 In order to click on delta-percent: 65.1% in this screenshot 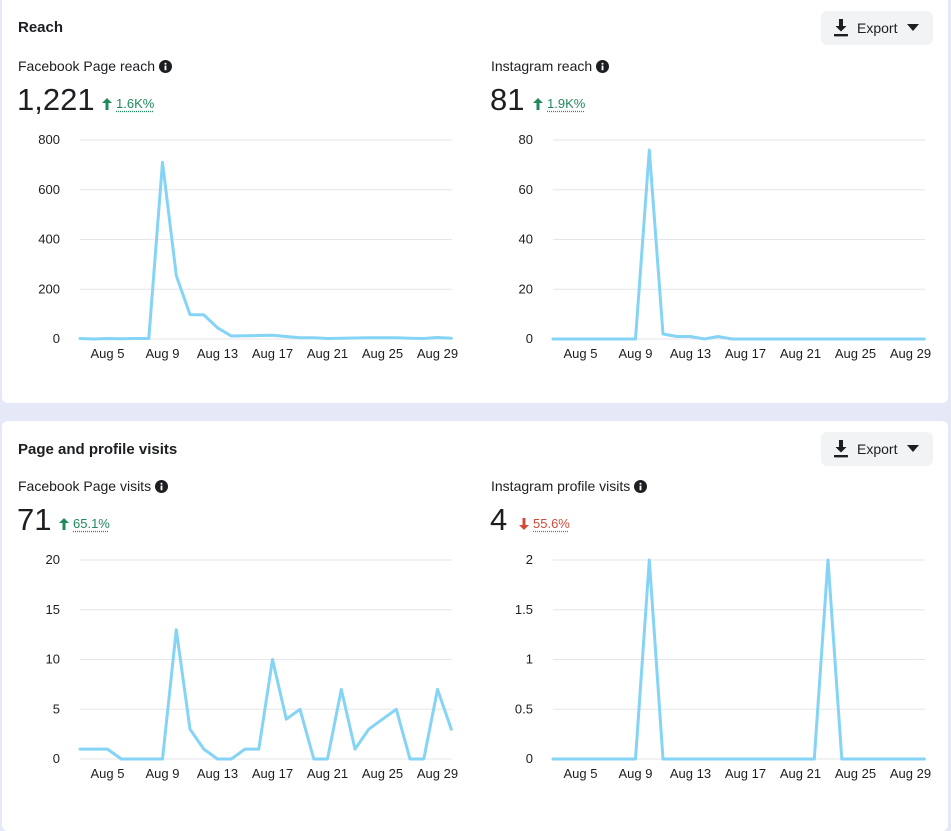, I will do `click(91, 523)`.